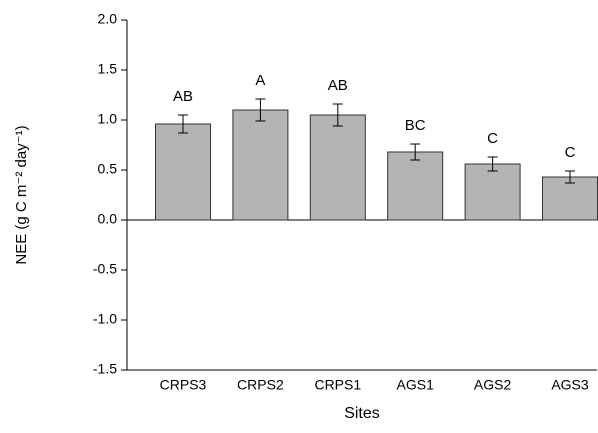 The image size is (598, 433). Describe the element at coordinates (108, 169) in the screenshot. I see `y-tick-label: 0.5` at that location.